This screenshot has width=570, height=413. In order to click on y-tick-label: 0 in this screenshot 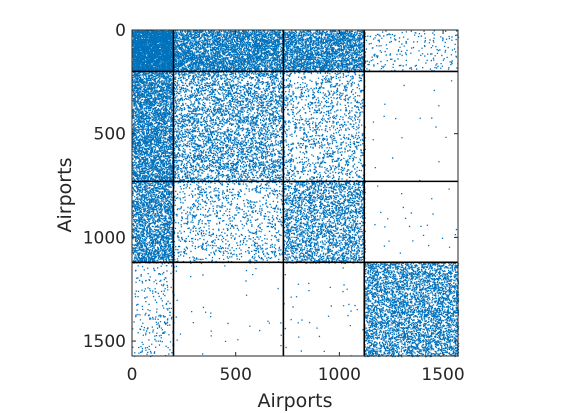, I will do `click(120, 31)`.